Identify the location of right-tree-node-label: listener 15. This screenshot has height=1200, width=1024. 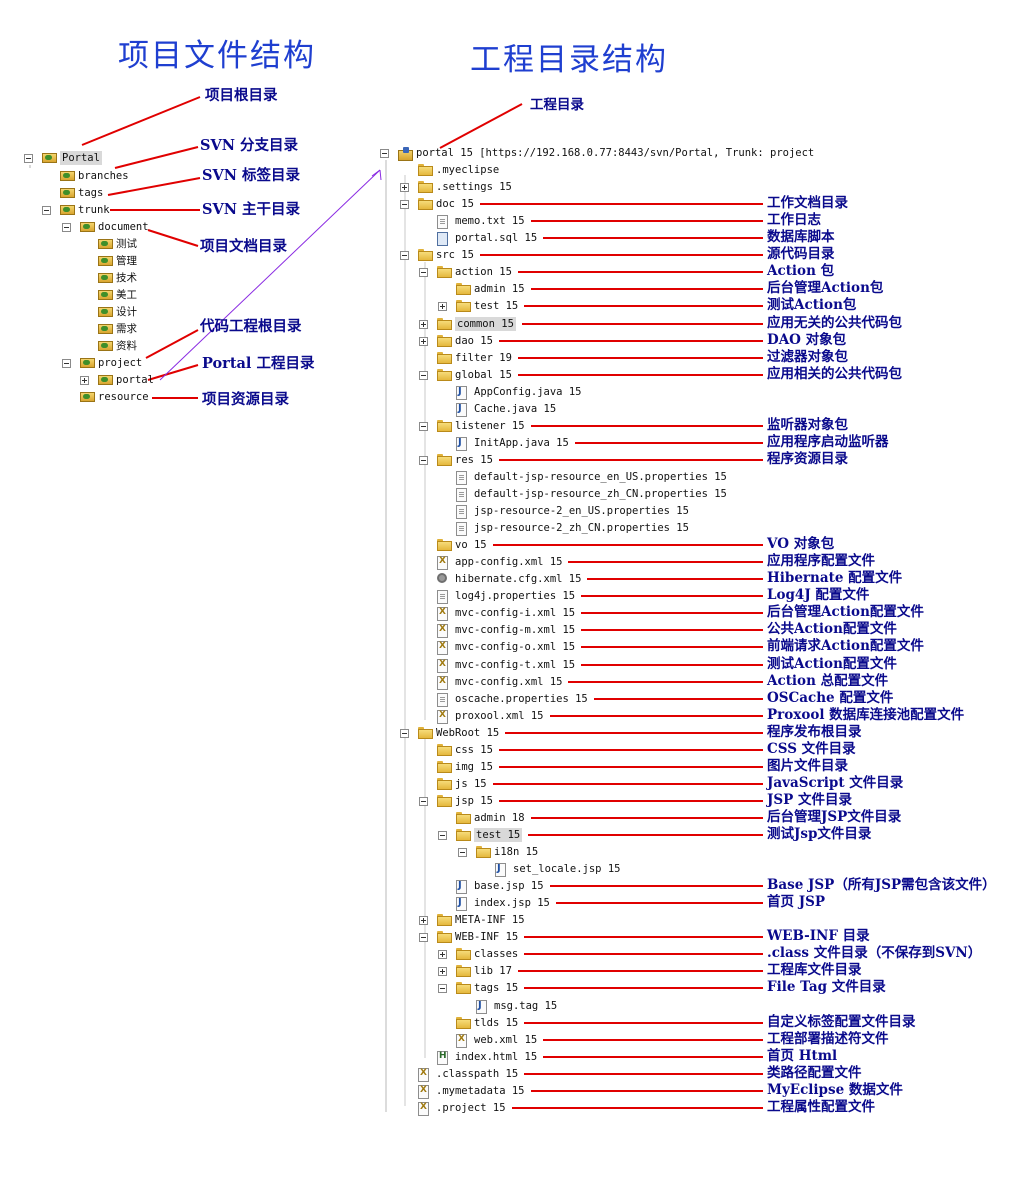
(490, 426).